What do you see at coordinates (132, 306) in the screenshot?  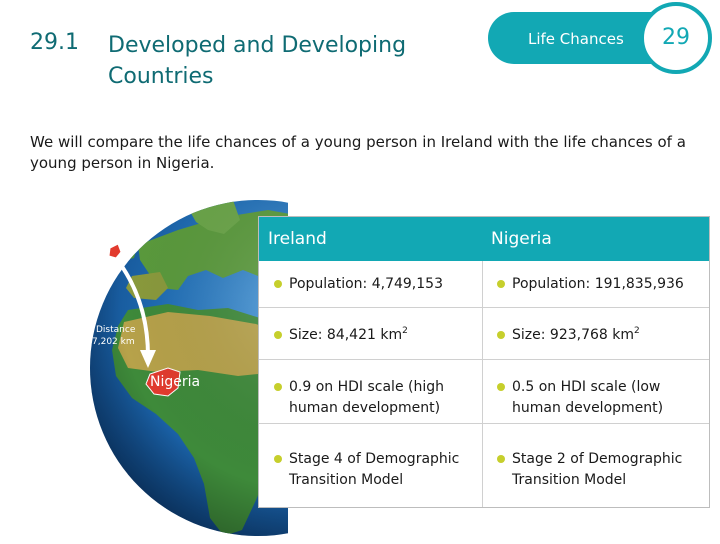 I see `route-arrow` at bounding box center [132, 306].